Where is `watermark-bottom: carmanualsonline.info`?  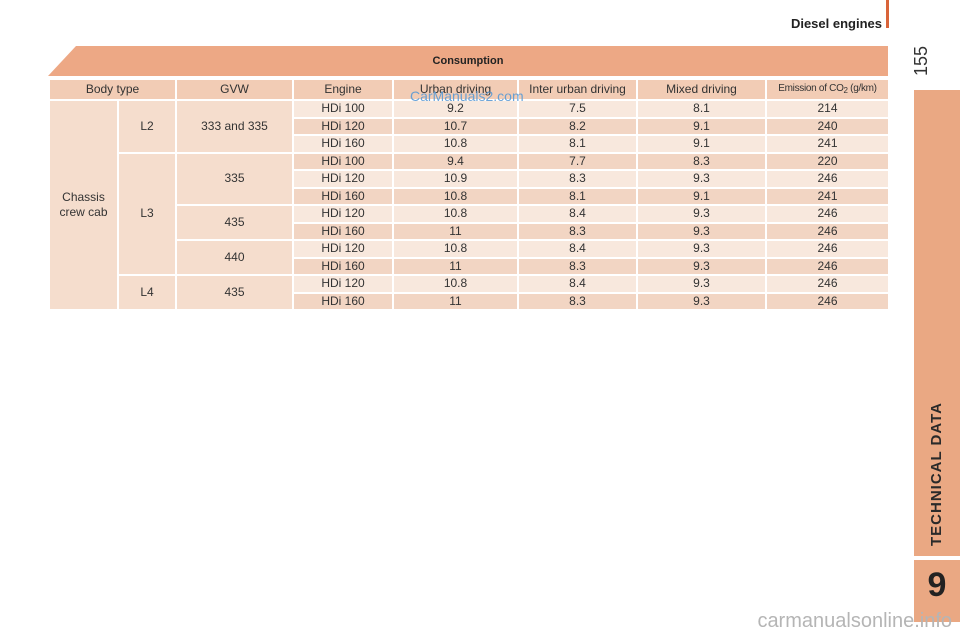 watermark-bottom: carmanualsonline.info is located at coordinates (854, 621).